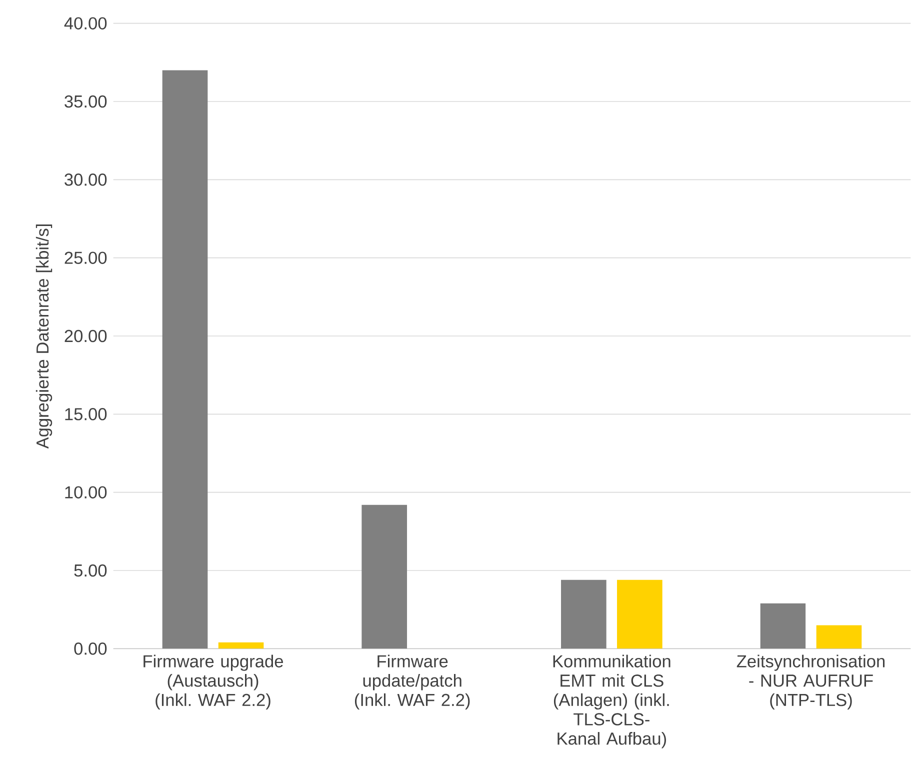 The width and height of the screenshot is (914, 782). What do you see at coordinates (85, 180) in the screenshot?
I see `y-tick-label: 30.00` at bounding box center [85, 180].